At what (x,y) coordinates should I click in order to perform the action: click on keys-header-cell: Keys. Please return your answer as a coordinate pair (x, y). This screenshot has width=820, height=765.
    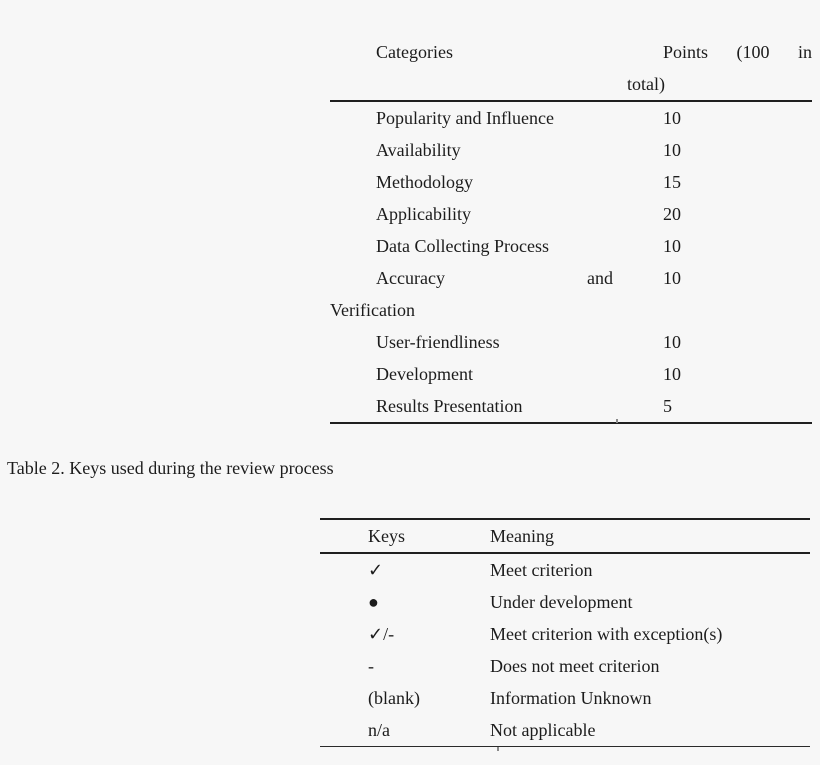
    Looking at the image, I should click on (386, 536).